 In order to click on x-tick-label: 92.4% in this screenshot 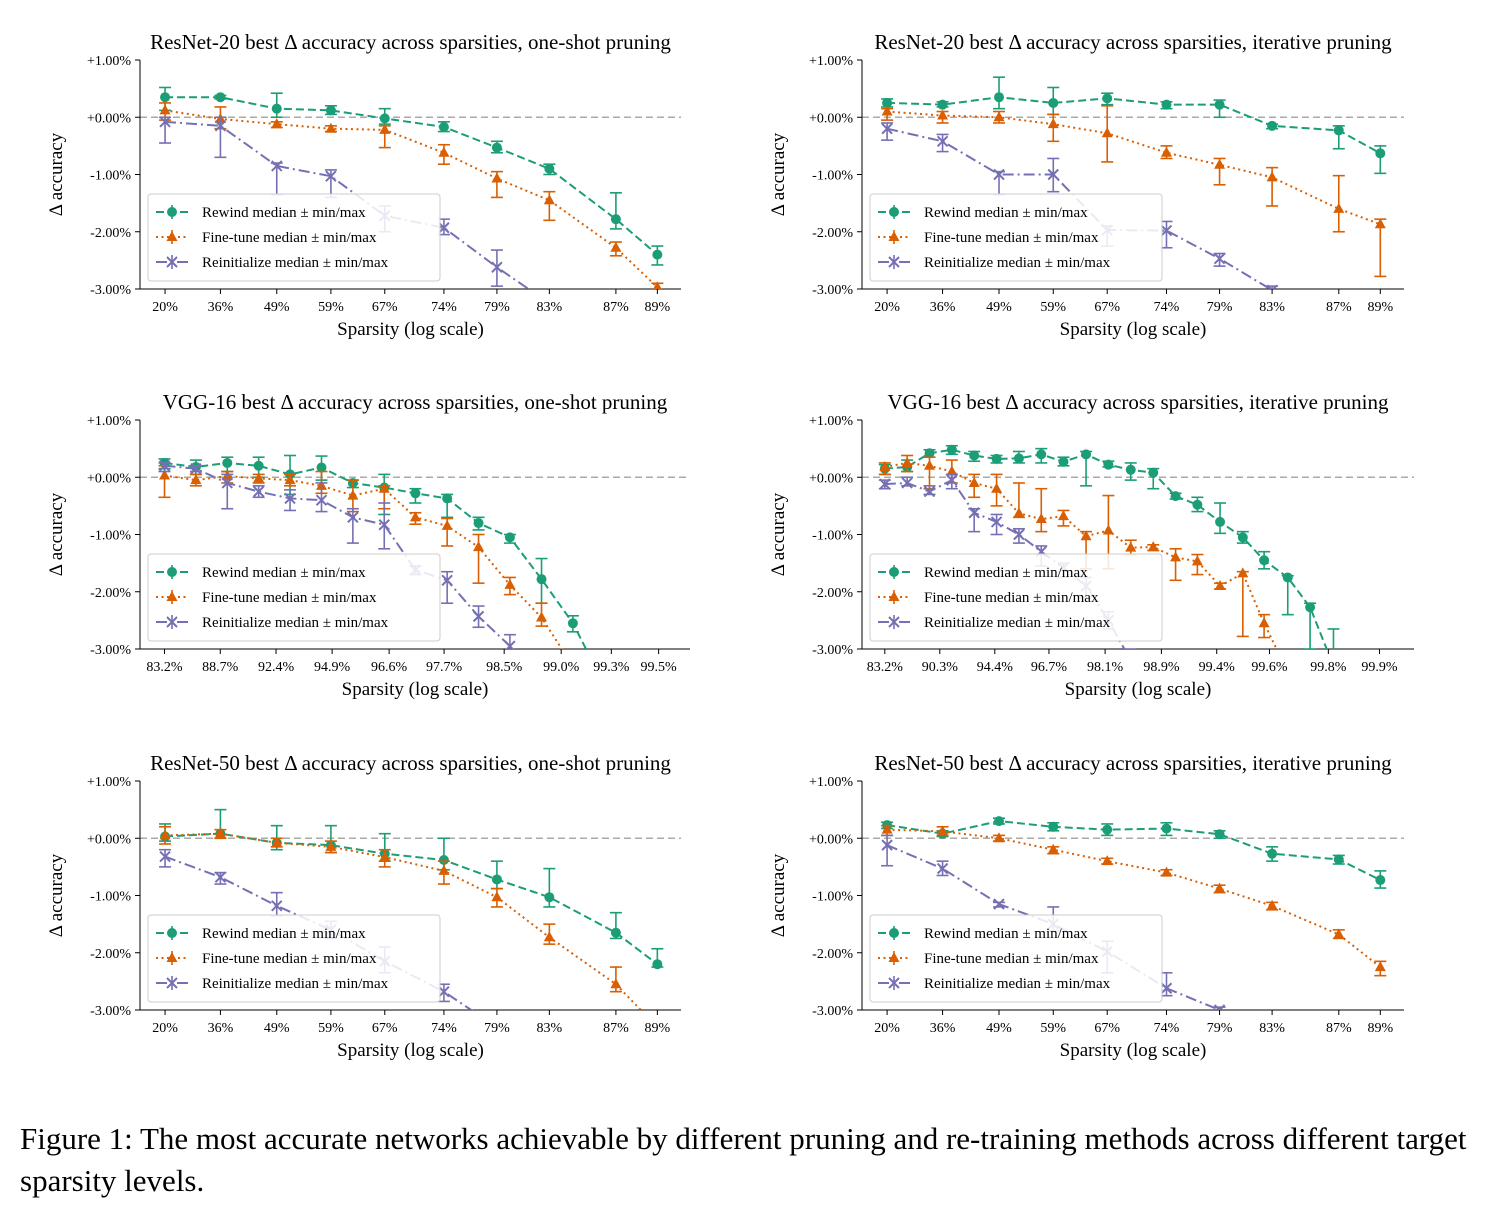, I will do `click(276, 667)`.